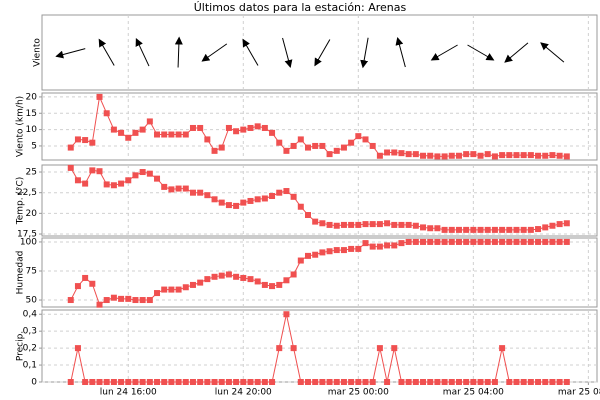 Image resolution: width=600 pixels, height=400 pixels. What do you see at coordinates (32, 214) in the screenshot?
I see `y-tick-label: 20` at bounding box center [32, 214].